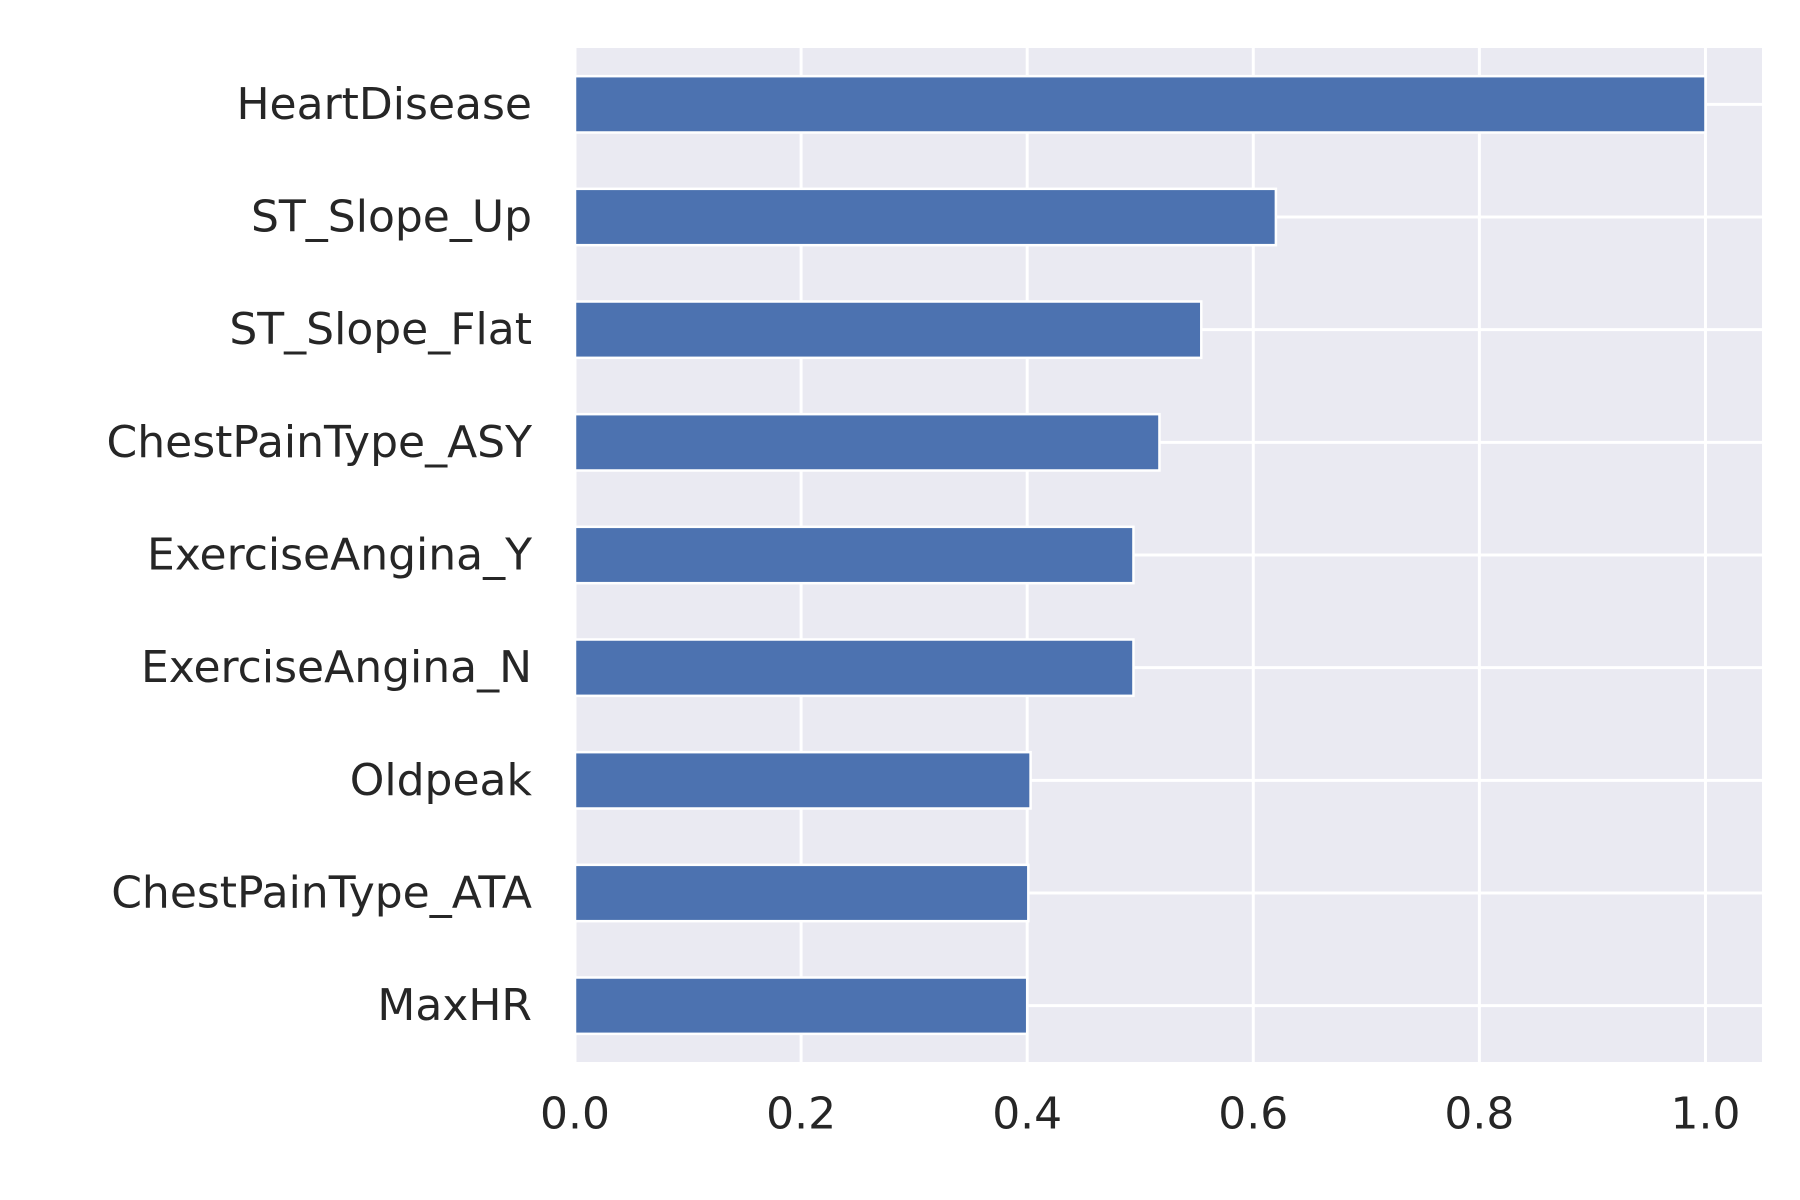 Image resolution: width=1800 pixels, height=1200 pixels. Describe the element at coordinates (391, 217) in the screenshot. I see `y-tick-label-ST_Slope_Up: ST_Slope_Up` at that location.